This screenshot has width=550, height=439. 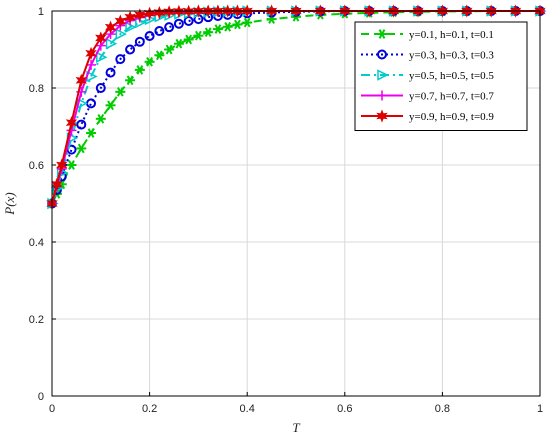 What do you see at coordinates (247, 409) in the screenshot?
I see `x-tick-label: 0.4` at bounding box center [247, 409].